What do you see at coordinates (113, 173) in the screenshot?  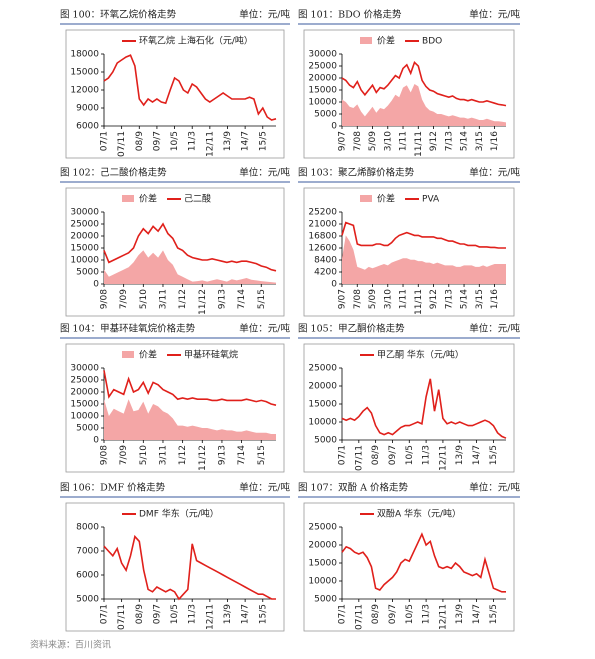 I see `figure-caption: 图 102：己二酸价格走势` at bounding box center [113, 173].